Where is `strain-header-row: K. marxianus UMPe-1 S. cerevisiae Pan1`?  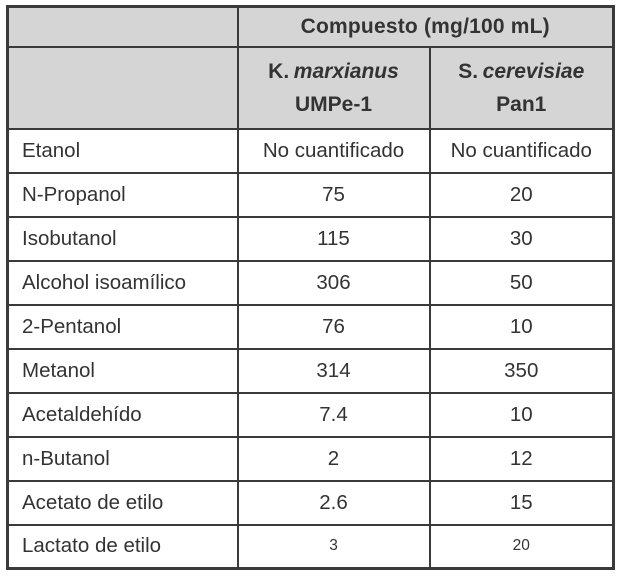
strain-header-row: K. marxianus UMPe-1 S. cerevisiae Pan1 is located at coordinates (310, 87).